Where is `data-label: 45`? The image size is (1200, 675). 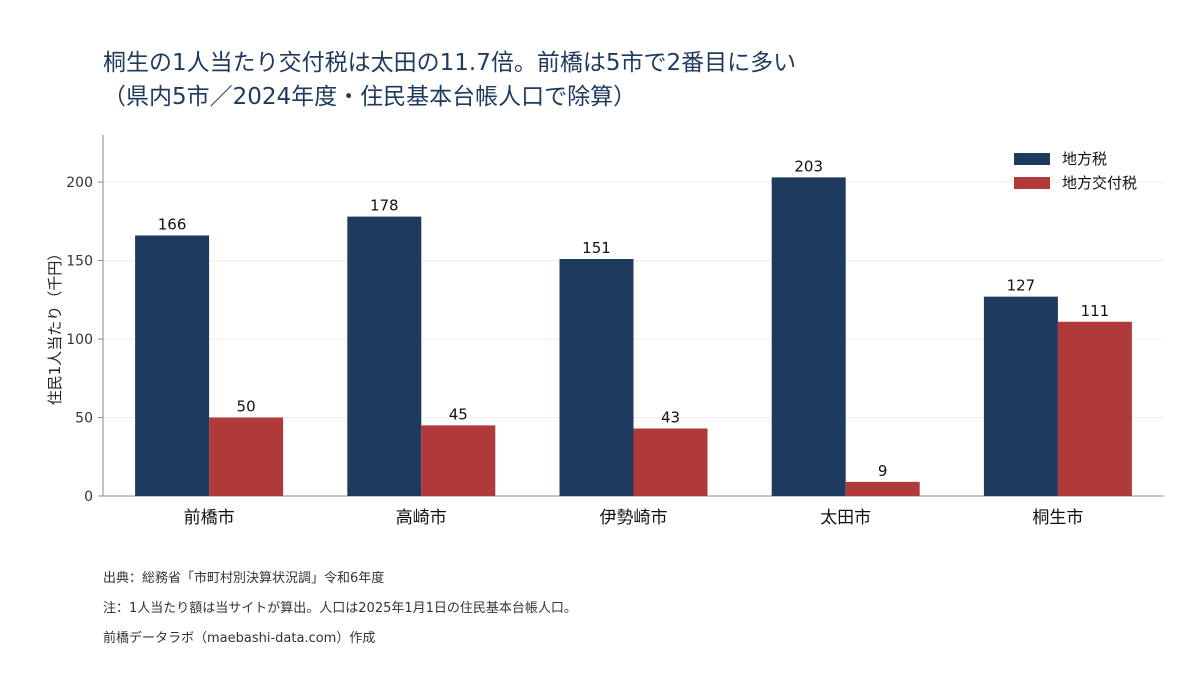
data-label: 45 is located at coordinates (458, 414).